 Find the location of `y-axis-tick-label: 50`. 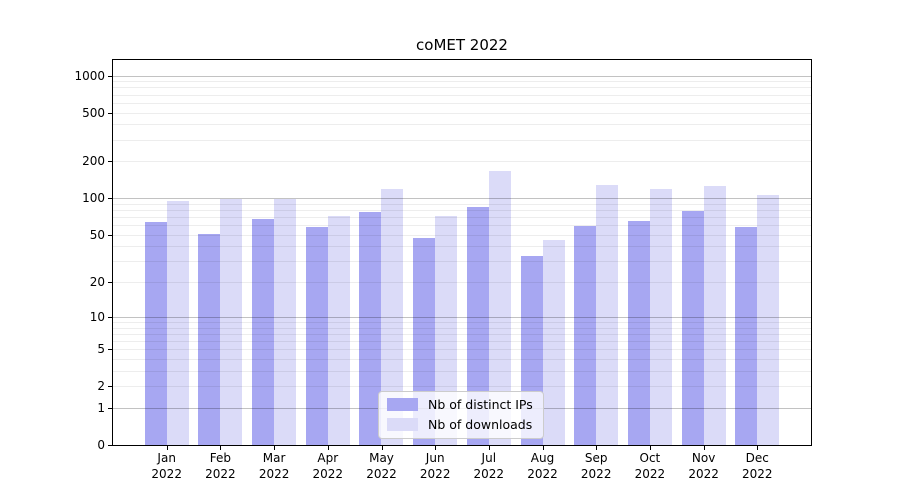

y-axis-tick-label: 50 is located at coordinates (97, 234).